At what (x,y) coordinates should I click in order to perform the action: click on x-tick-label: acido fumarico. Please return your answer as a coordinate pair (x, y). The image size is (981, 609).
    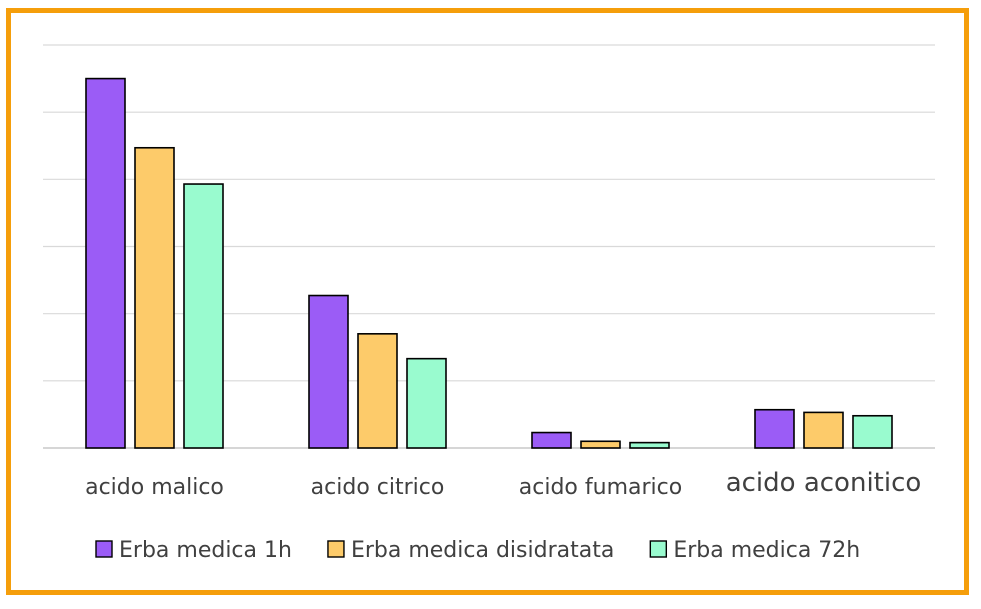
    Looking at the image, I should click on (600, 487).